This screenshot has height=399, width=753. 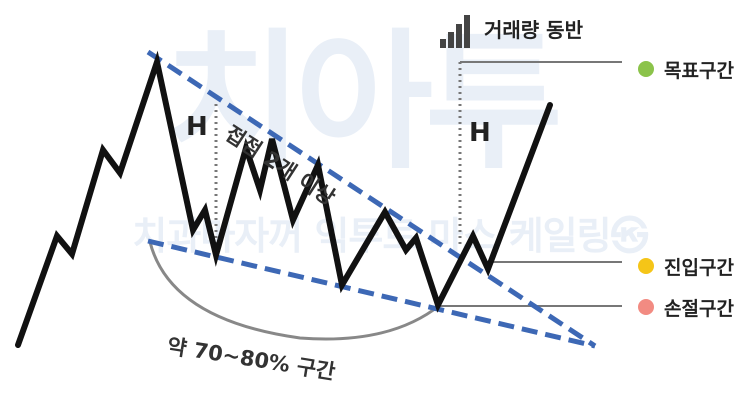 What do you see at coordinates (646, 69) in the screenshot?
I see `target-zone-dot` at bounding box center [646, 69].